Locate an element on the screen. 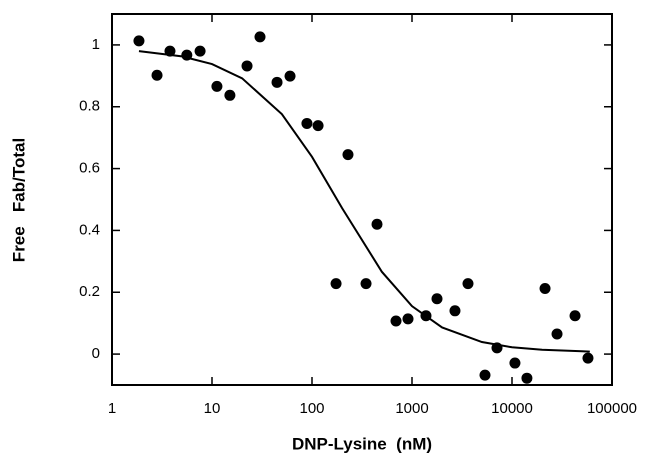 Image resolution: width=650 pixels, height=460 pixels. x-tick-label: 10000 is located at coordinates (512, 408).